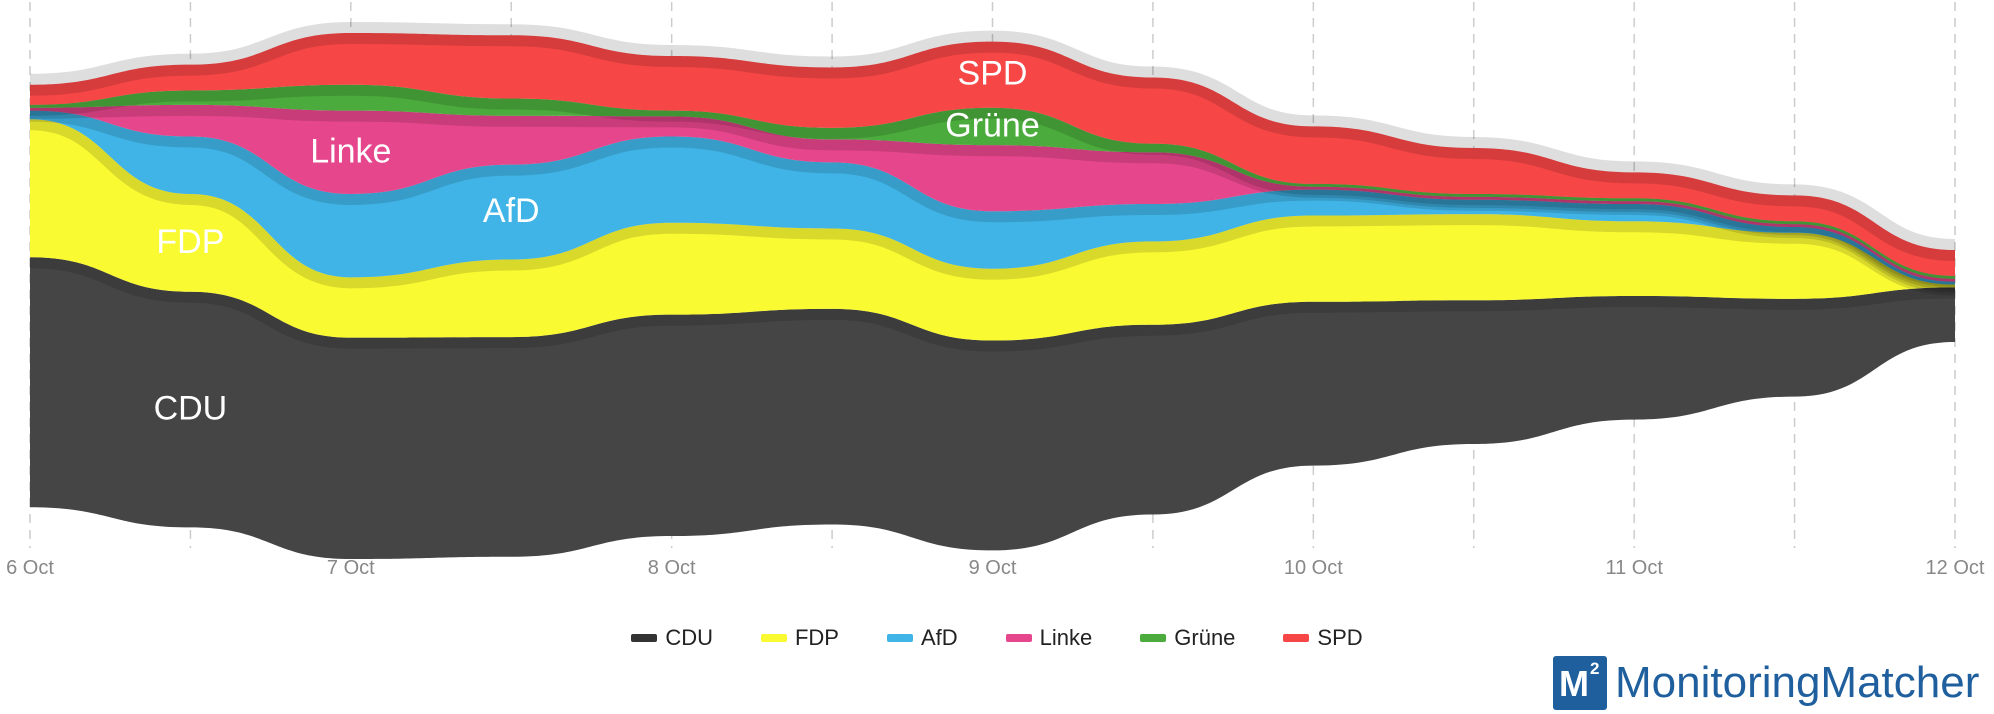 Image resolution: width=1994 pixels, height=714 pixels. Describe the element at coordinates (672, 568) in the screenshot. I see `x-tick-label: 8 Oct` at that location.